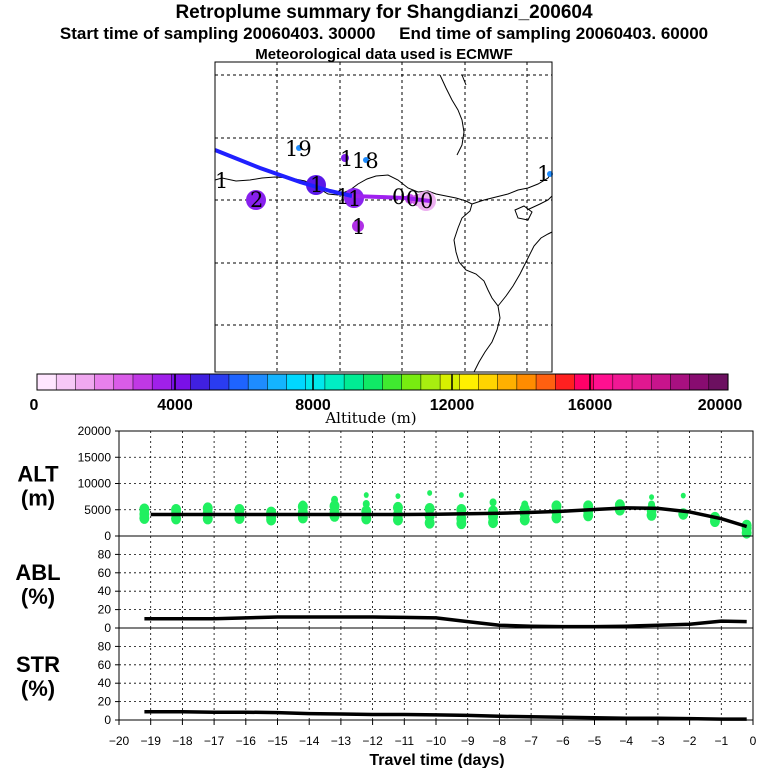 The height and width of the screenshot is (768, 768). What do you see at coordinates (690, 741) in the screenshot?
I see `x-tick-label: −2` at bounding box center [690, 741].